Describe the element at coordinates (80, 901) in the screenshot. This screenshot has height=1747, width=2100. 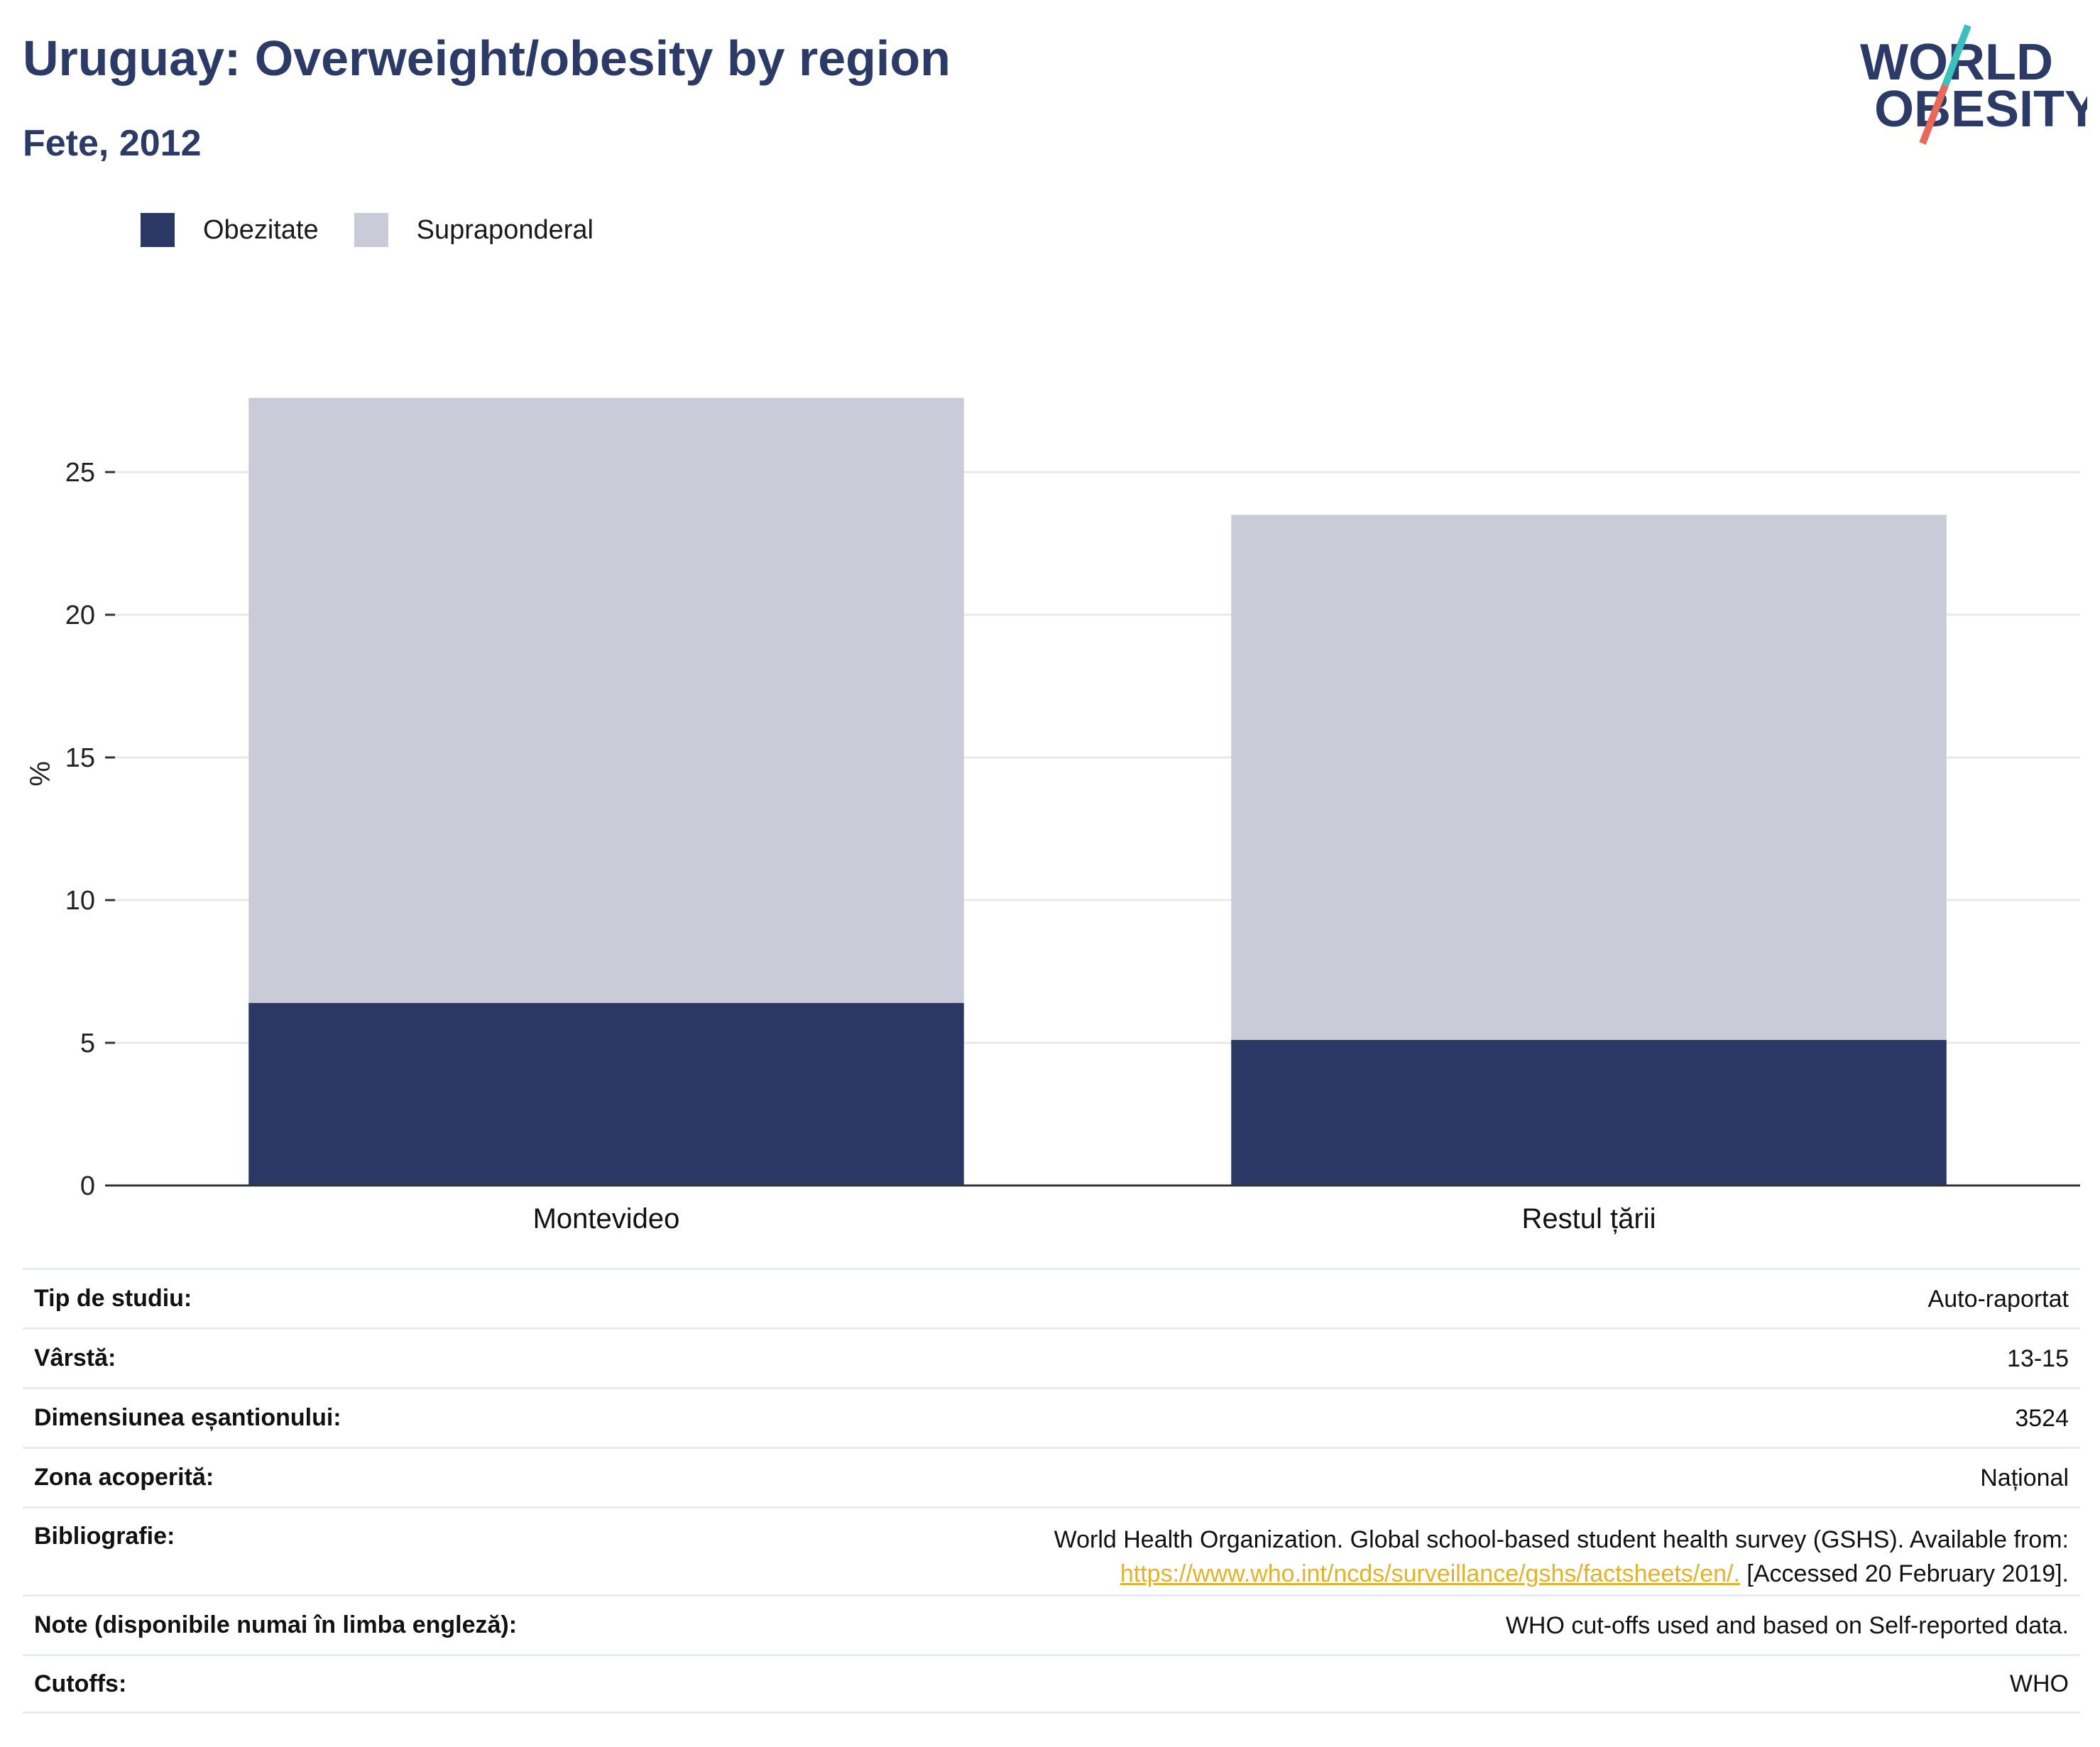
I see `y-tick-label: 10` at that location.